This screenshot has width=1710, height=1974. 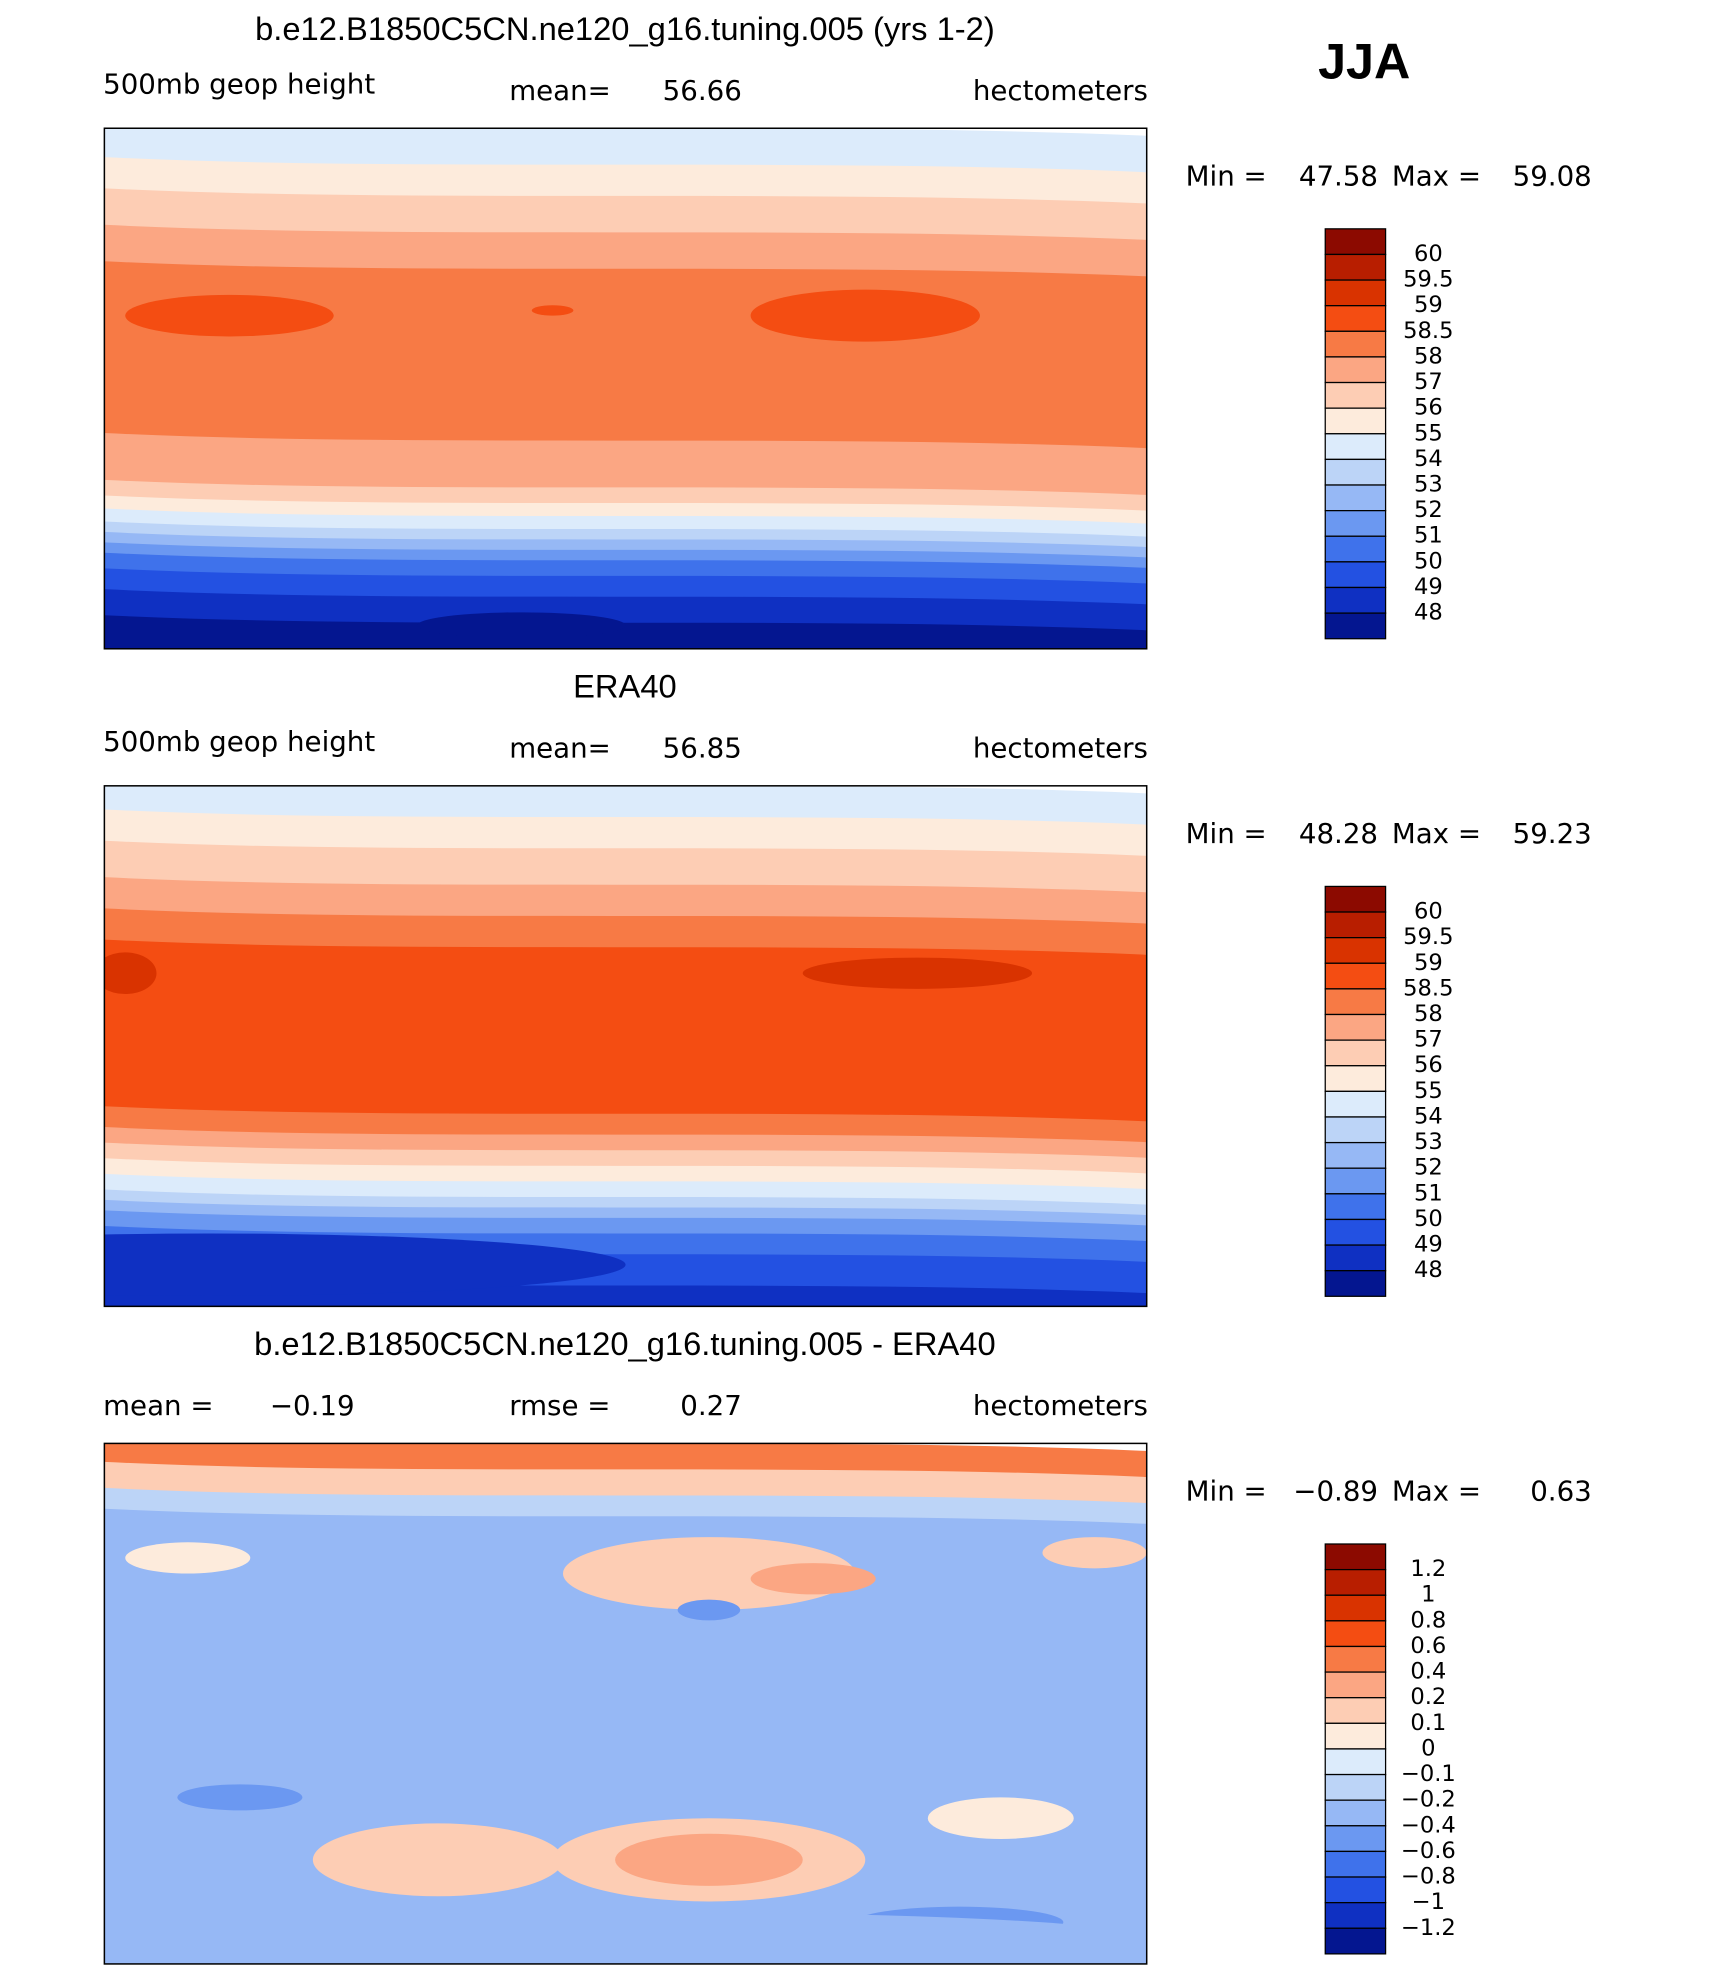 What do you see at coordinates (1335, 1490) in the screenshot?
I see `min-value: −0.89` at bounding box center [1335, 1490].